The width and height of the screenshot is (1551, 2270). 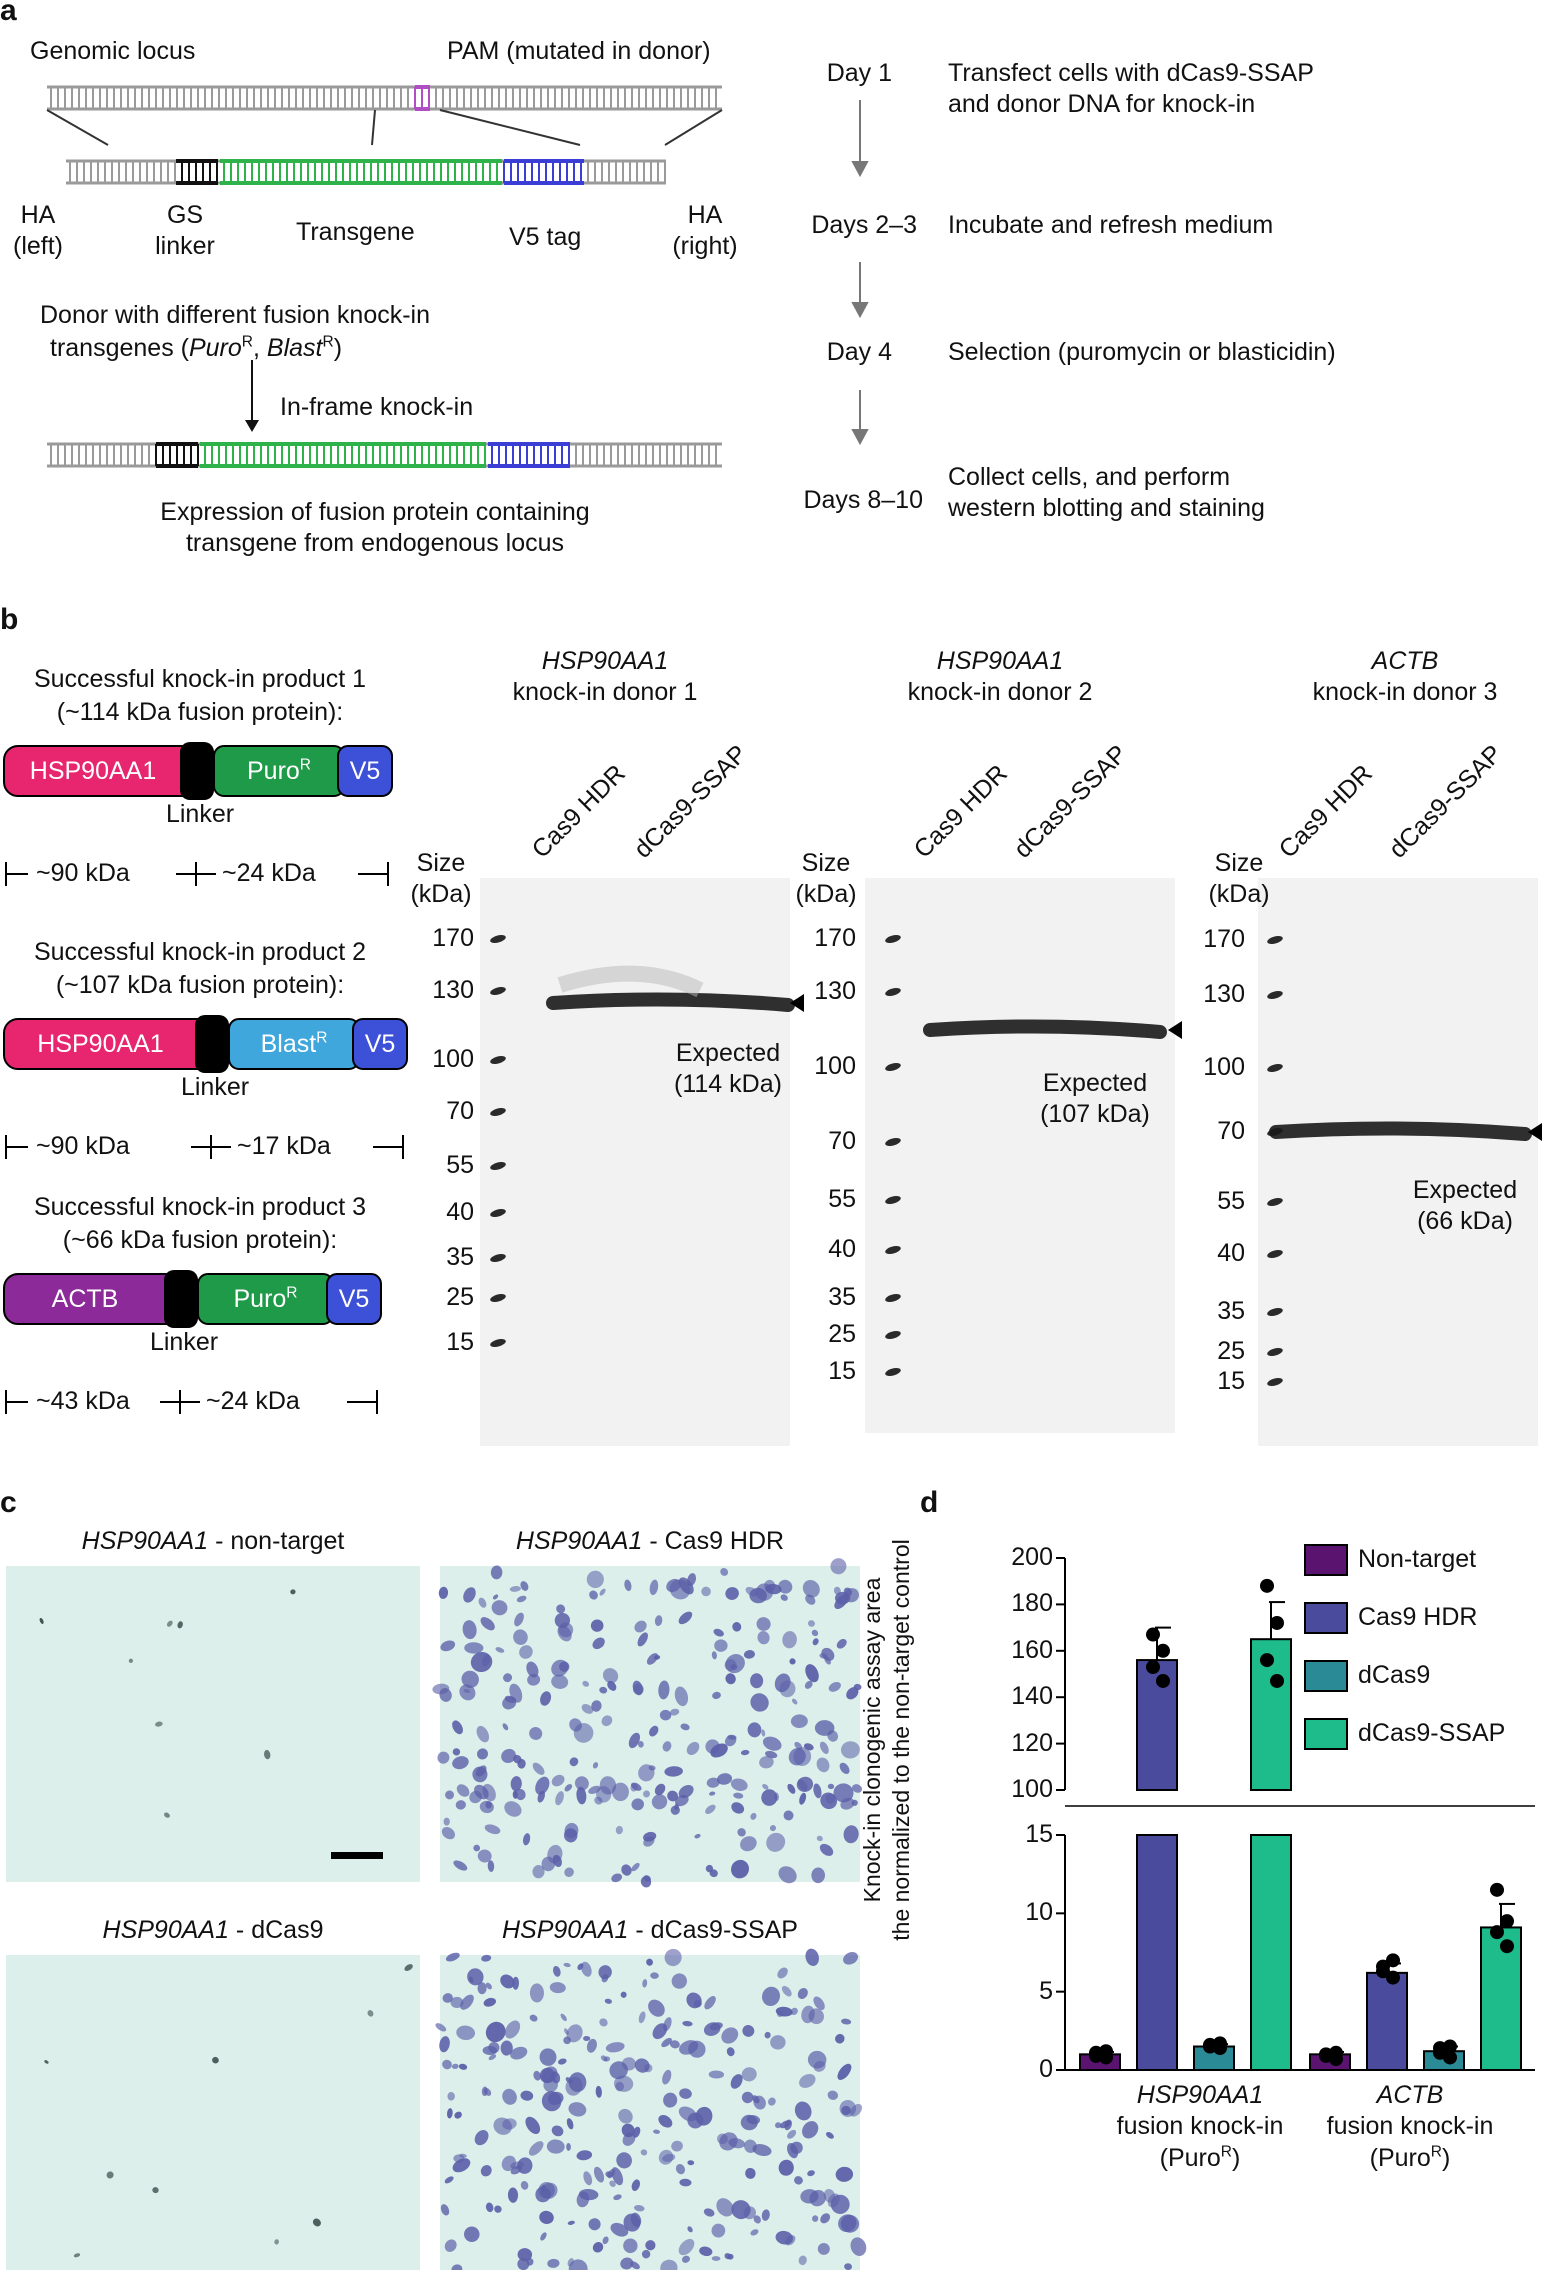 What do you see at coordinates (460, 1342) in the screenshot?
I see `ladder-label: 15` at bounding box center [460, 1342].